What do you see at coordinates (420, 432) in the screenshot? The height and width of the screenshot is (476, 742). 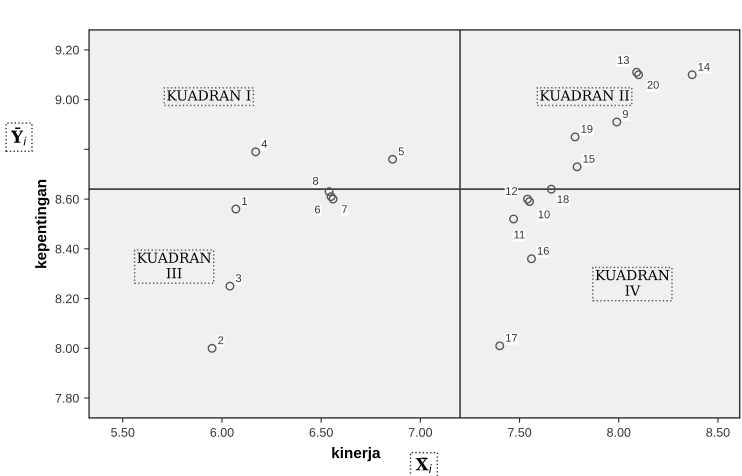 I see `x-tick-label: 7.00` at bounding box center [420, 432].